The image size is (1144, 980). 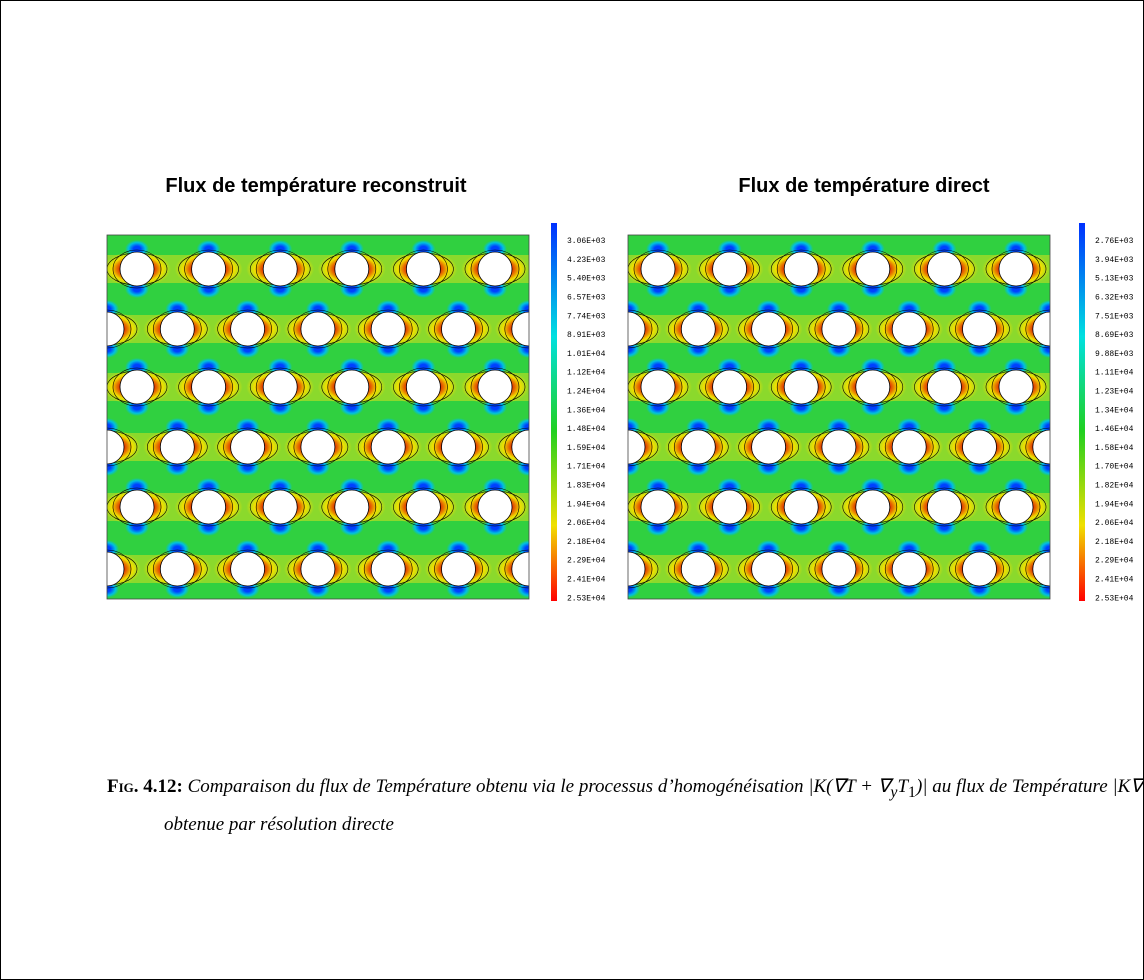 What do you see at coordinates (864, 186) in the screenshot?
I see `panel-title: Flux de température direct` at bounding box center [864, 186].